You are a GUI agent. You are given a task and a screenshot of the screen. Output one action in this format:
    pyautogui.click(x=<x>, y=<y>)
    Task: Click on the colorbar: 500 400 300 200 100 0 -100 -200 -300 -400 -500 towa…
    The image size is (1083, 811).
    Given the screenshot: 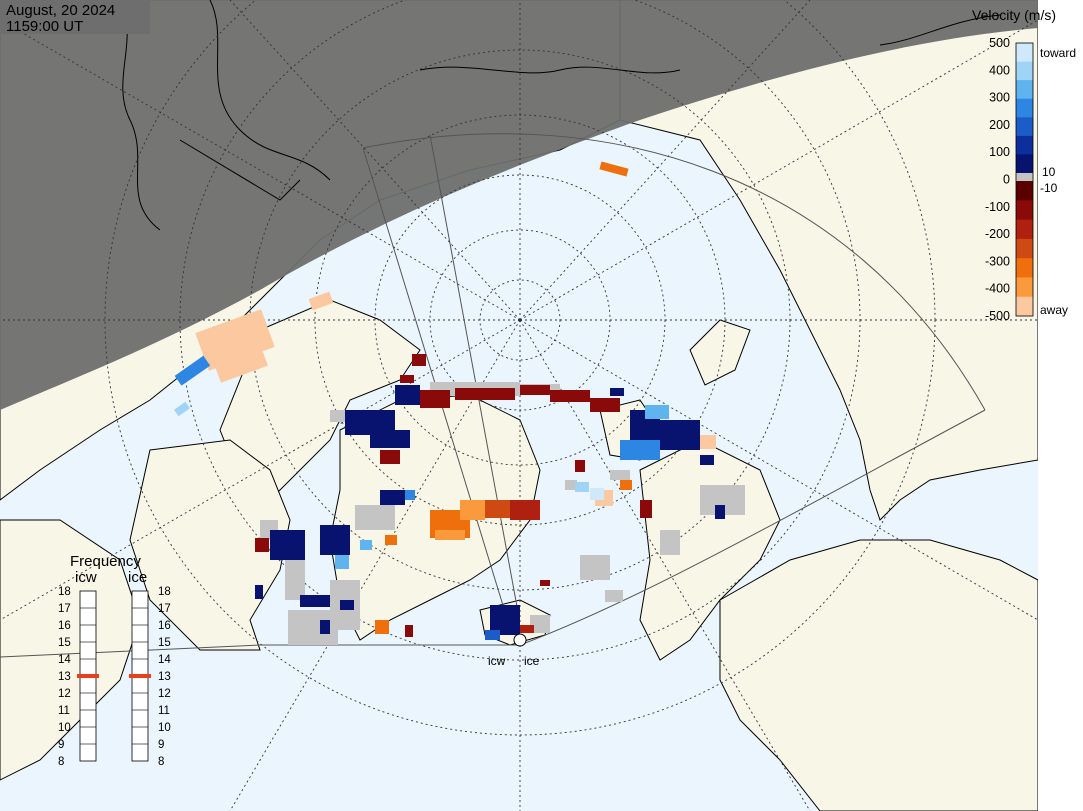 What is the action you would take?
    pyautogui.click(x=1030, y=179)
    